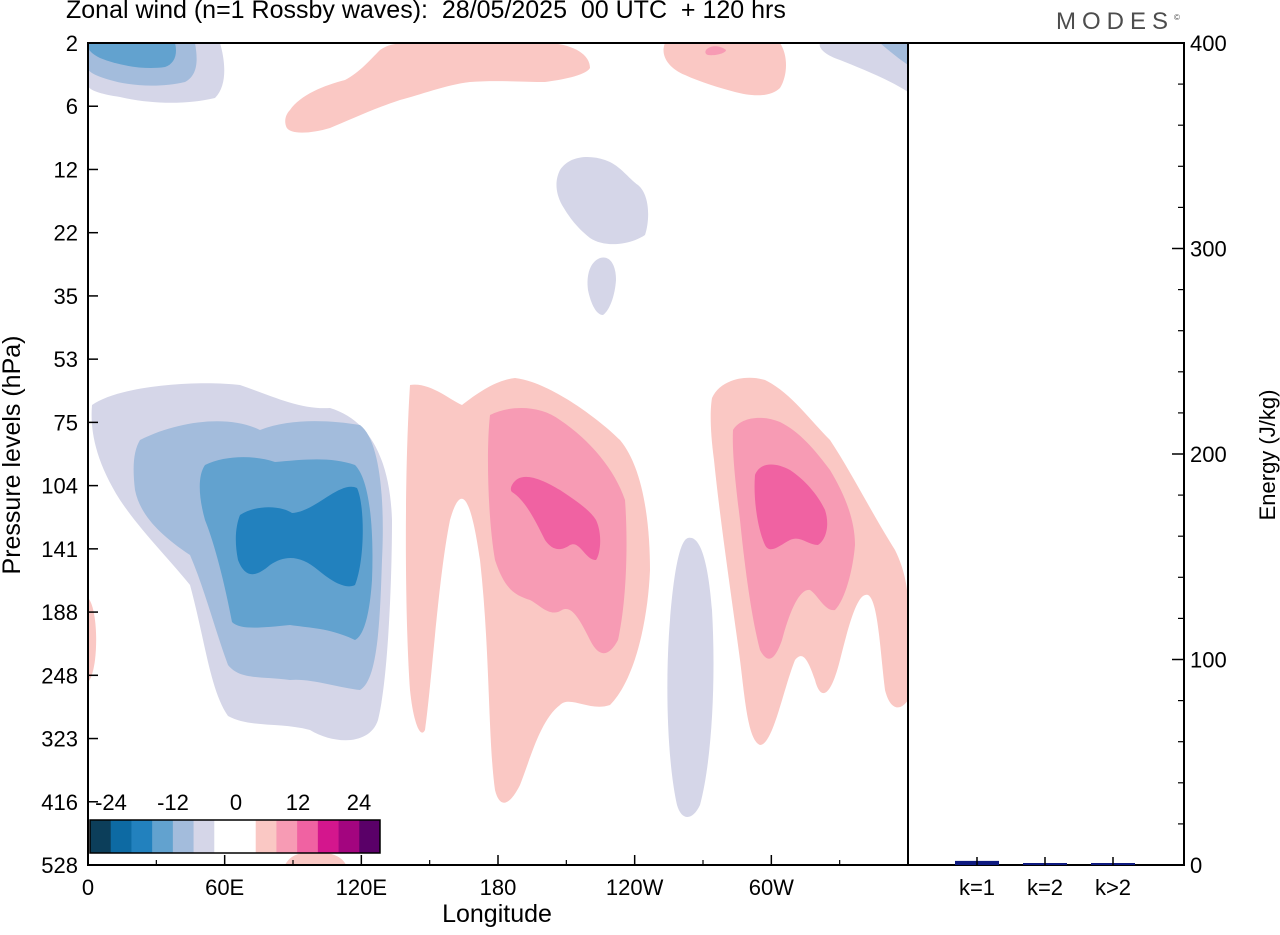  Describe the element at coordinates (66, 296) in the screenshot. I see `y-tick-label: 35` at that location.